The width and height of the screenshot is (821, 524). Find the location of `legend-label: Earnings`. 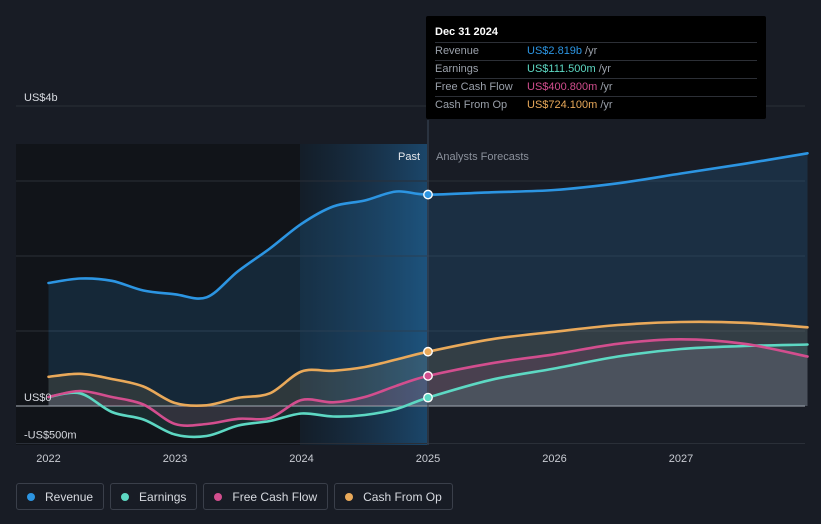

legend-label: Earnings is located at coordinates (163, 496).